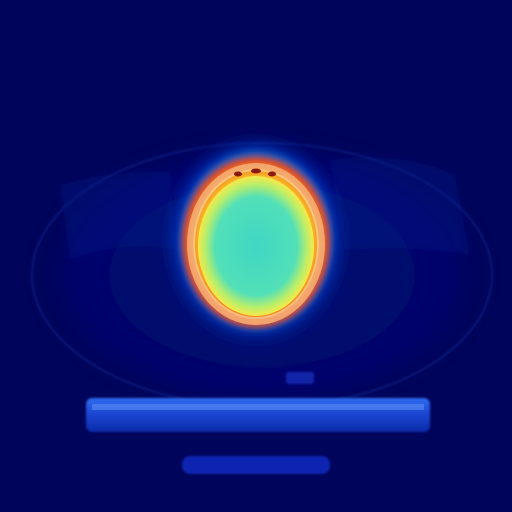  What do you see at coordinates (256, 465) in the screenshot?
I see `patient-table-base` at bounding box center [256, 465].